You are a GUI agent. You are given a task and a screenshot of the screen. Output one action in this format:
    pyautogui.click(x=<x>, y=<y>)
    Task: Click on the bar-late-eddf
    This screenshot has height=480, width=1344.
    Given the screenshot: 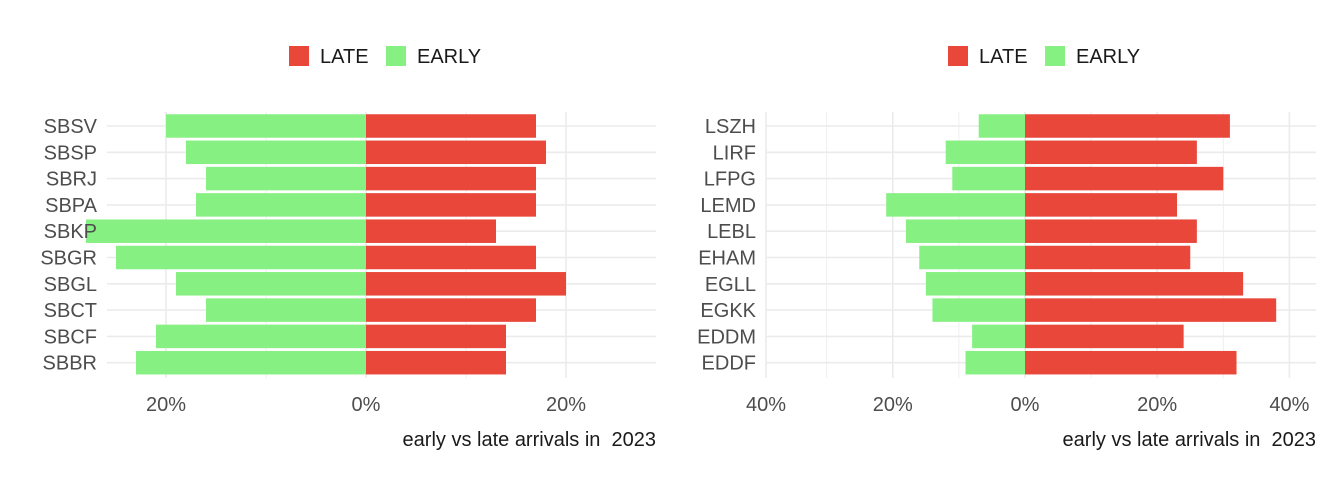 What is the action you would take?
    pyautogui.click(x=1131, y=362)
    